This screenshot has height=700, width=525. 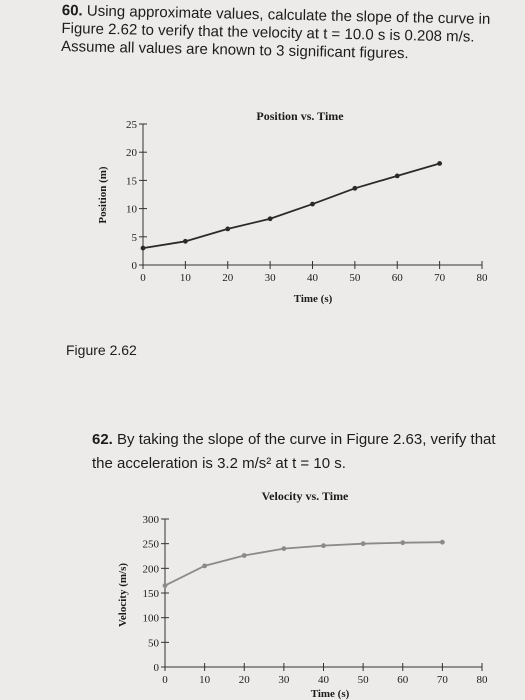 What do you see at coordinates (313, 278) in the screenshot?
I see `chart1-x-tick-label: 40` at bounding box center [313, 278].